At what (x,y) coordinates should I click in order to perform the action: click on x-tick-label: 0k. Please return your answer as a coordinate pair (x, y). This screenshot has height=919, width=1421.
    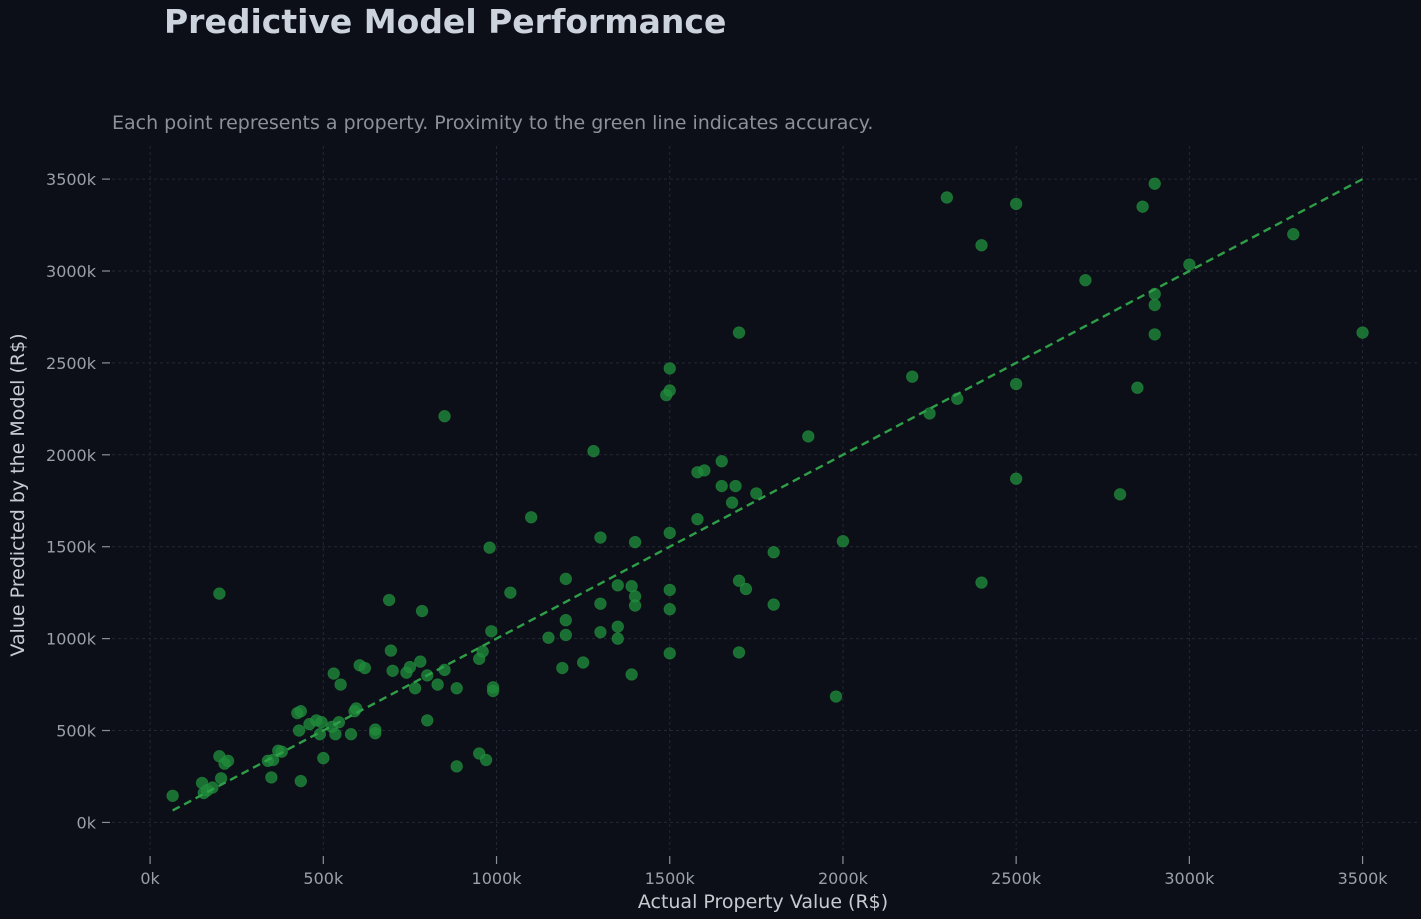
    Looking at the image, I should click on (150, 878).